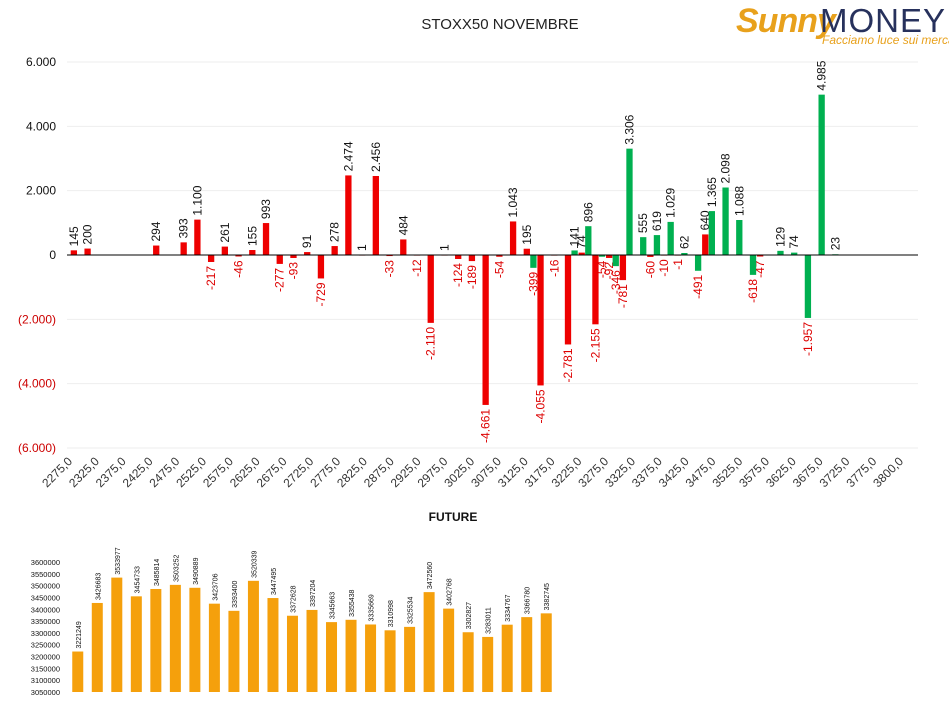  I want to click on y-tick-label: 4.000, so click(41, 126).